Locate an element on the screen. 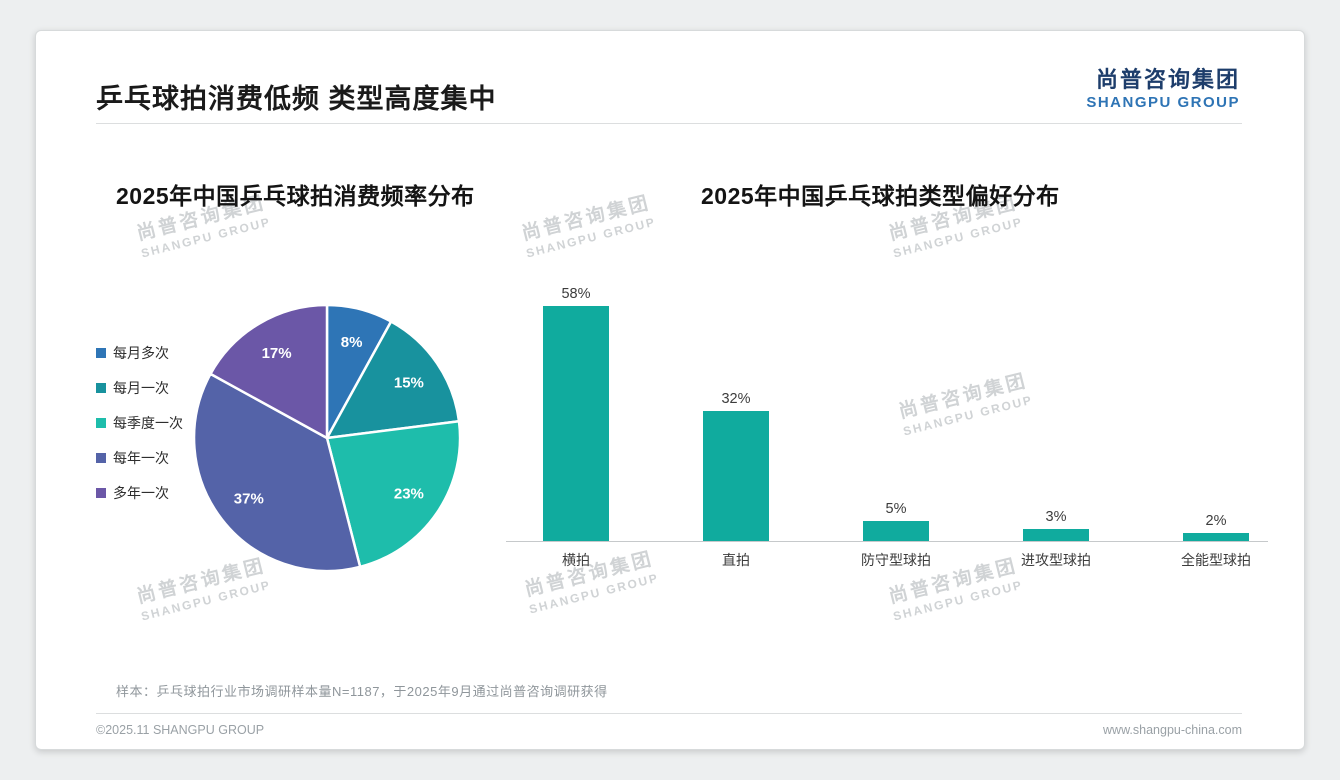 This screenshot has width=1340, height=780. legend-item: 每季度一次 is located at coordinates (139, 423).